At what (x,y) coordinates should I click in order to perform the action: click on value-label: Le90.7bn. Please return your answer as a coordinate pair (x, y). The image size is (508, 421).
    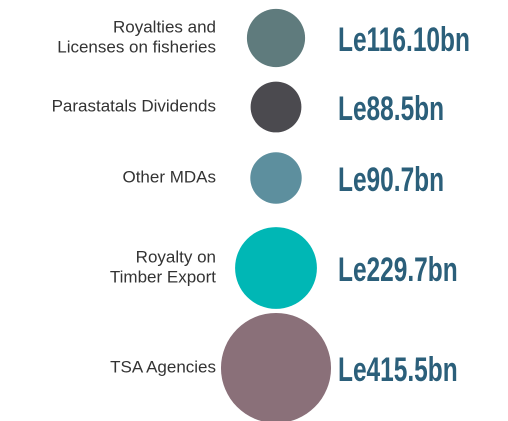
    Looking at the image, I should click on (391, 180).